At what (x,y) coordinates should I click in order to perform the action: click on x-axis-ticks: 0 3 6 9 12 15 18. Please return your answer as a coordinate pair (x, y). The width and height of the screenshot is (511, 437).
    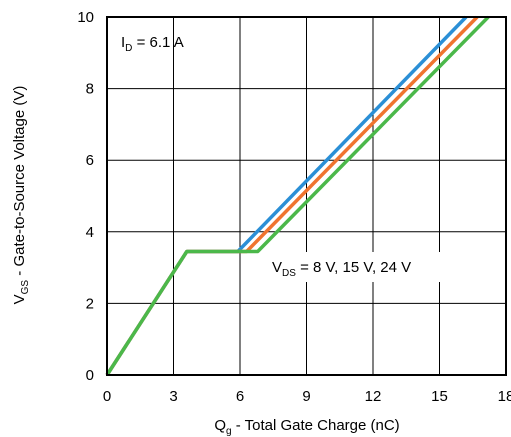
    Looking at the image, I should click on (307, 396).